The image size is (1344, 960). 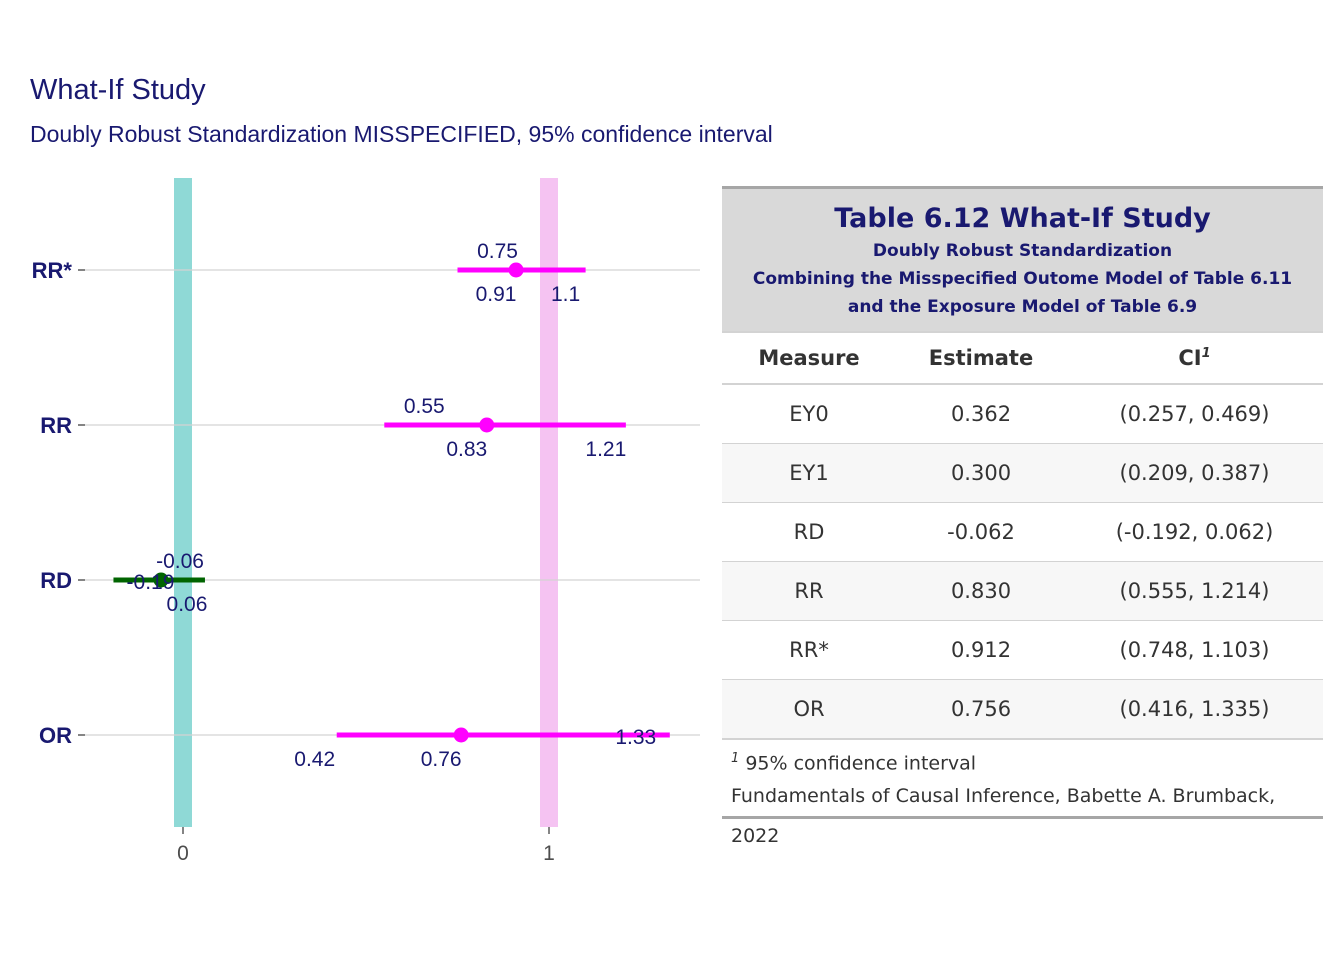 What do you see at coordinates (151, 582) in the screenshot?
I see `ci-lower-label: -0.19` at bounding box center [151, 582].